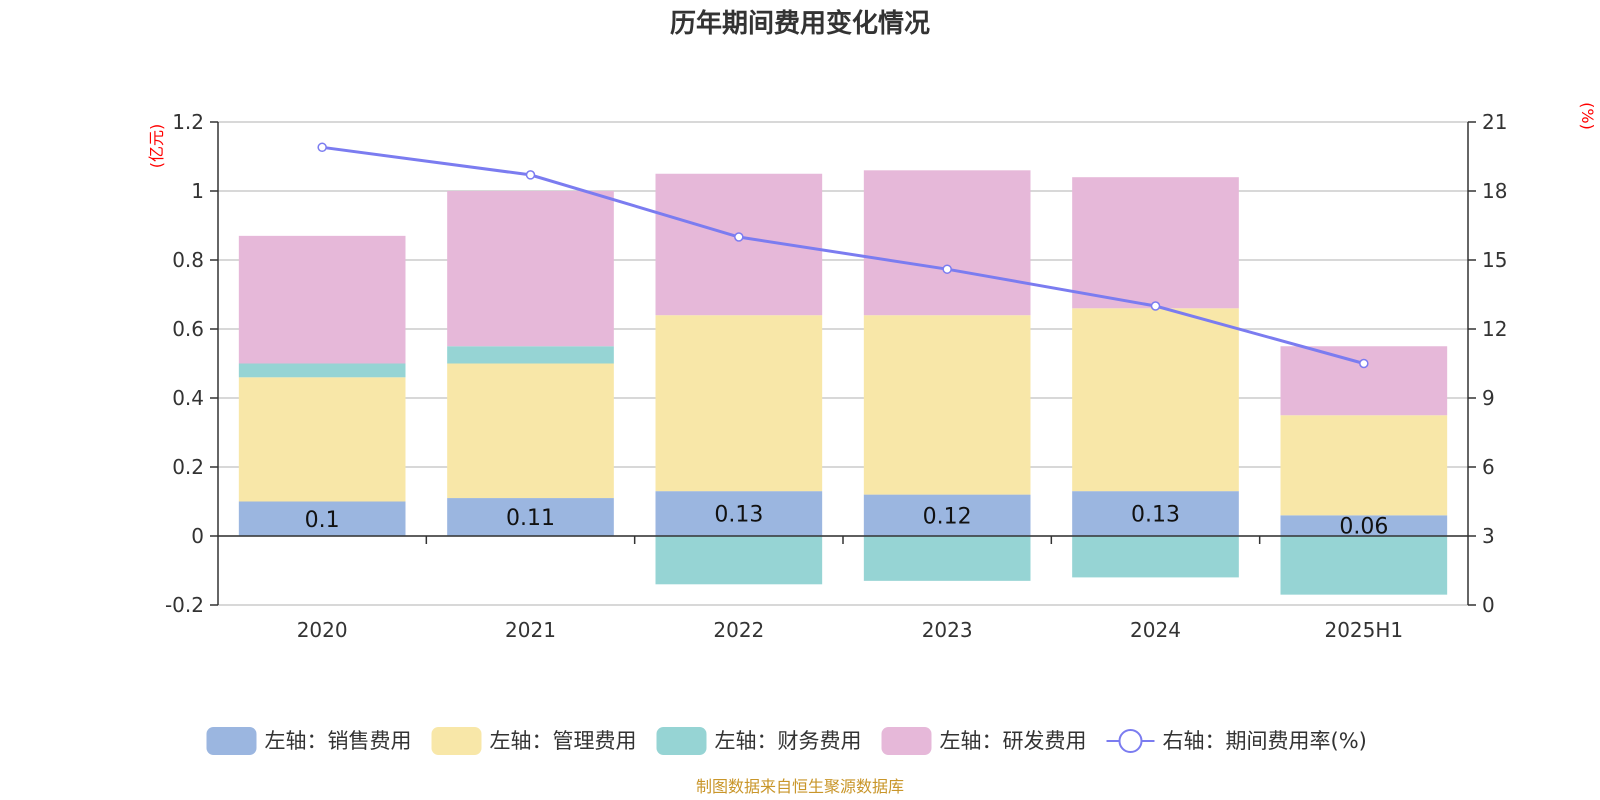 The height and width of the screenshot is (800, 1600). I want to click on legend-label: 左轴：研发费用, so click(1013, 741).